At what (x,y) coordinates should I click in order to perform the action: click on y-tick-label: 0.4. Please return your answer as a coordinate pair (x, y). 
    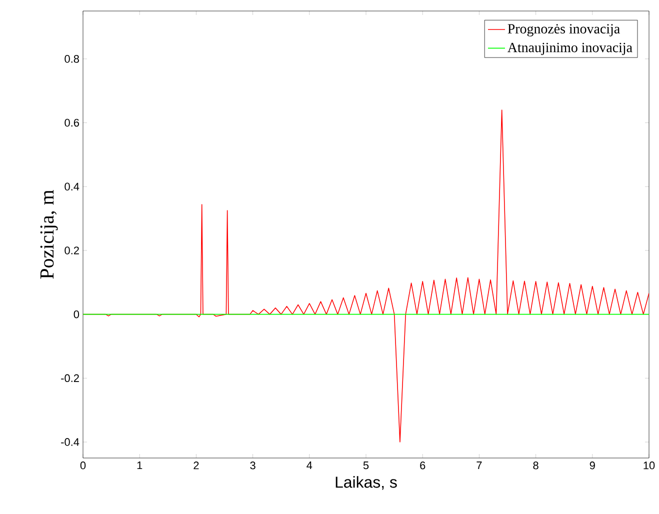
    Looking at the image, I should click on (72, 186).